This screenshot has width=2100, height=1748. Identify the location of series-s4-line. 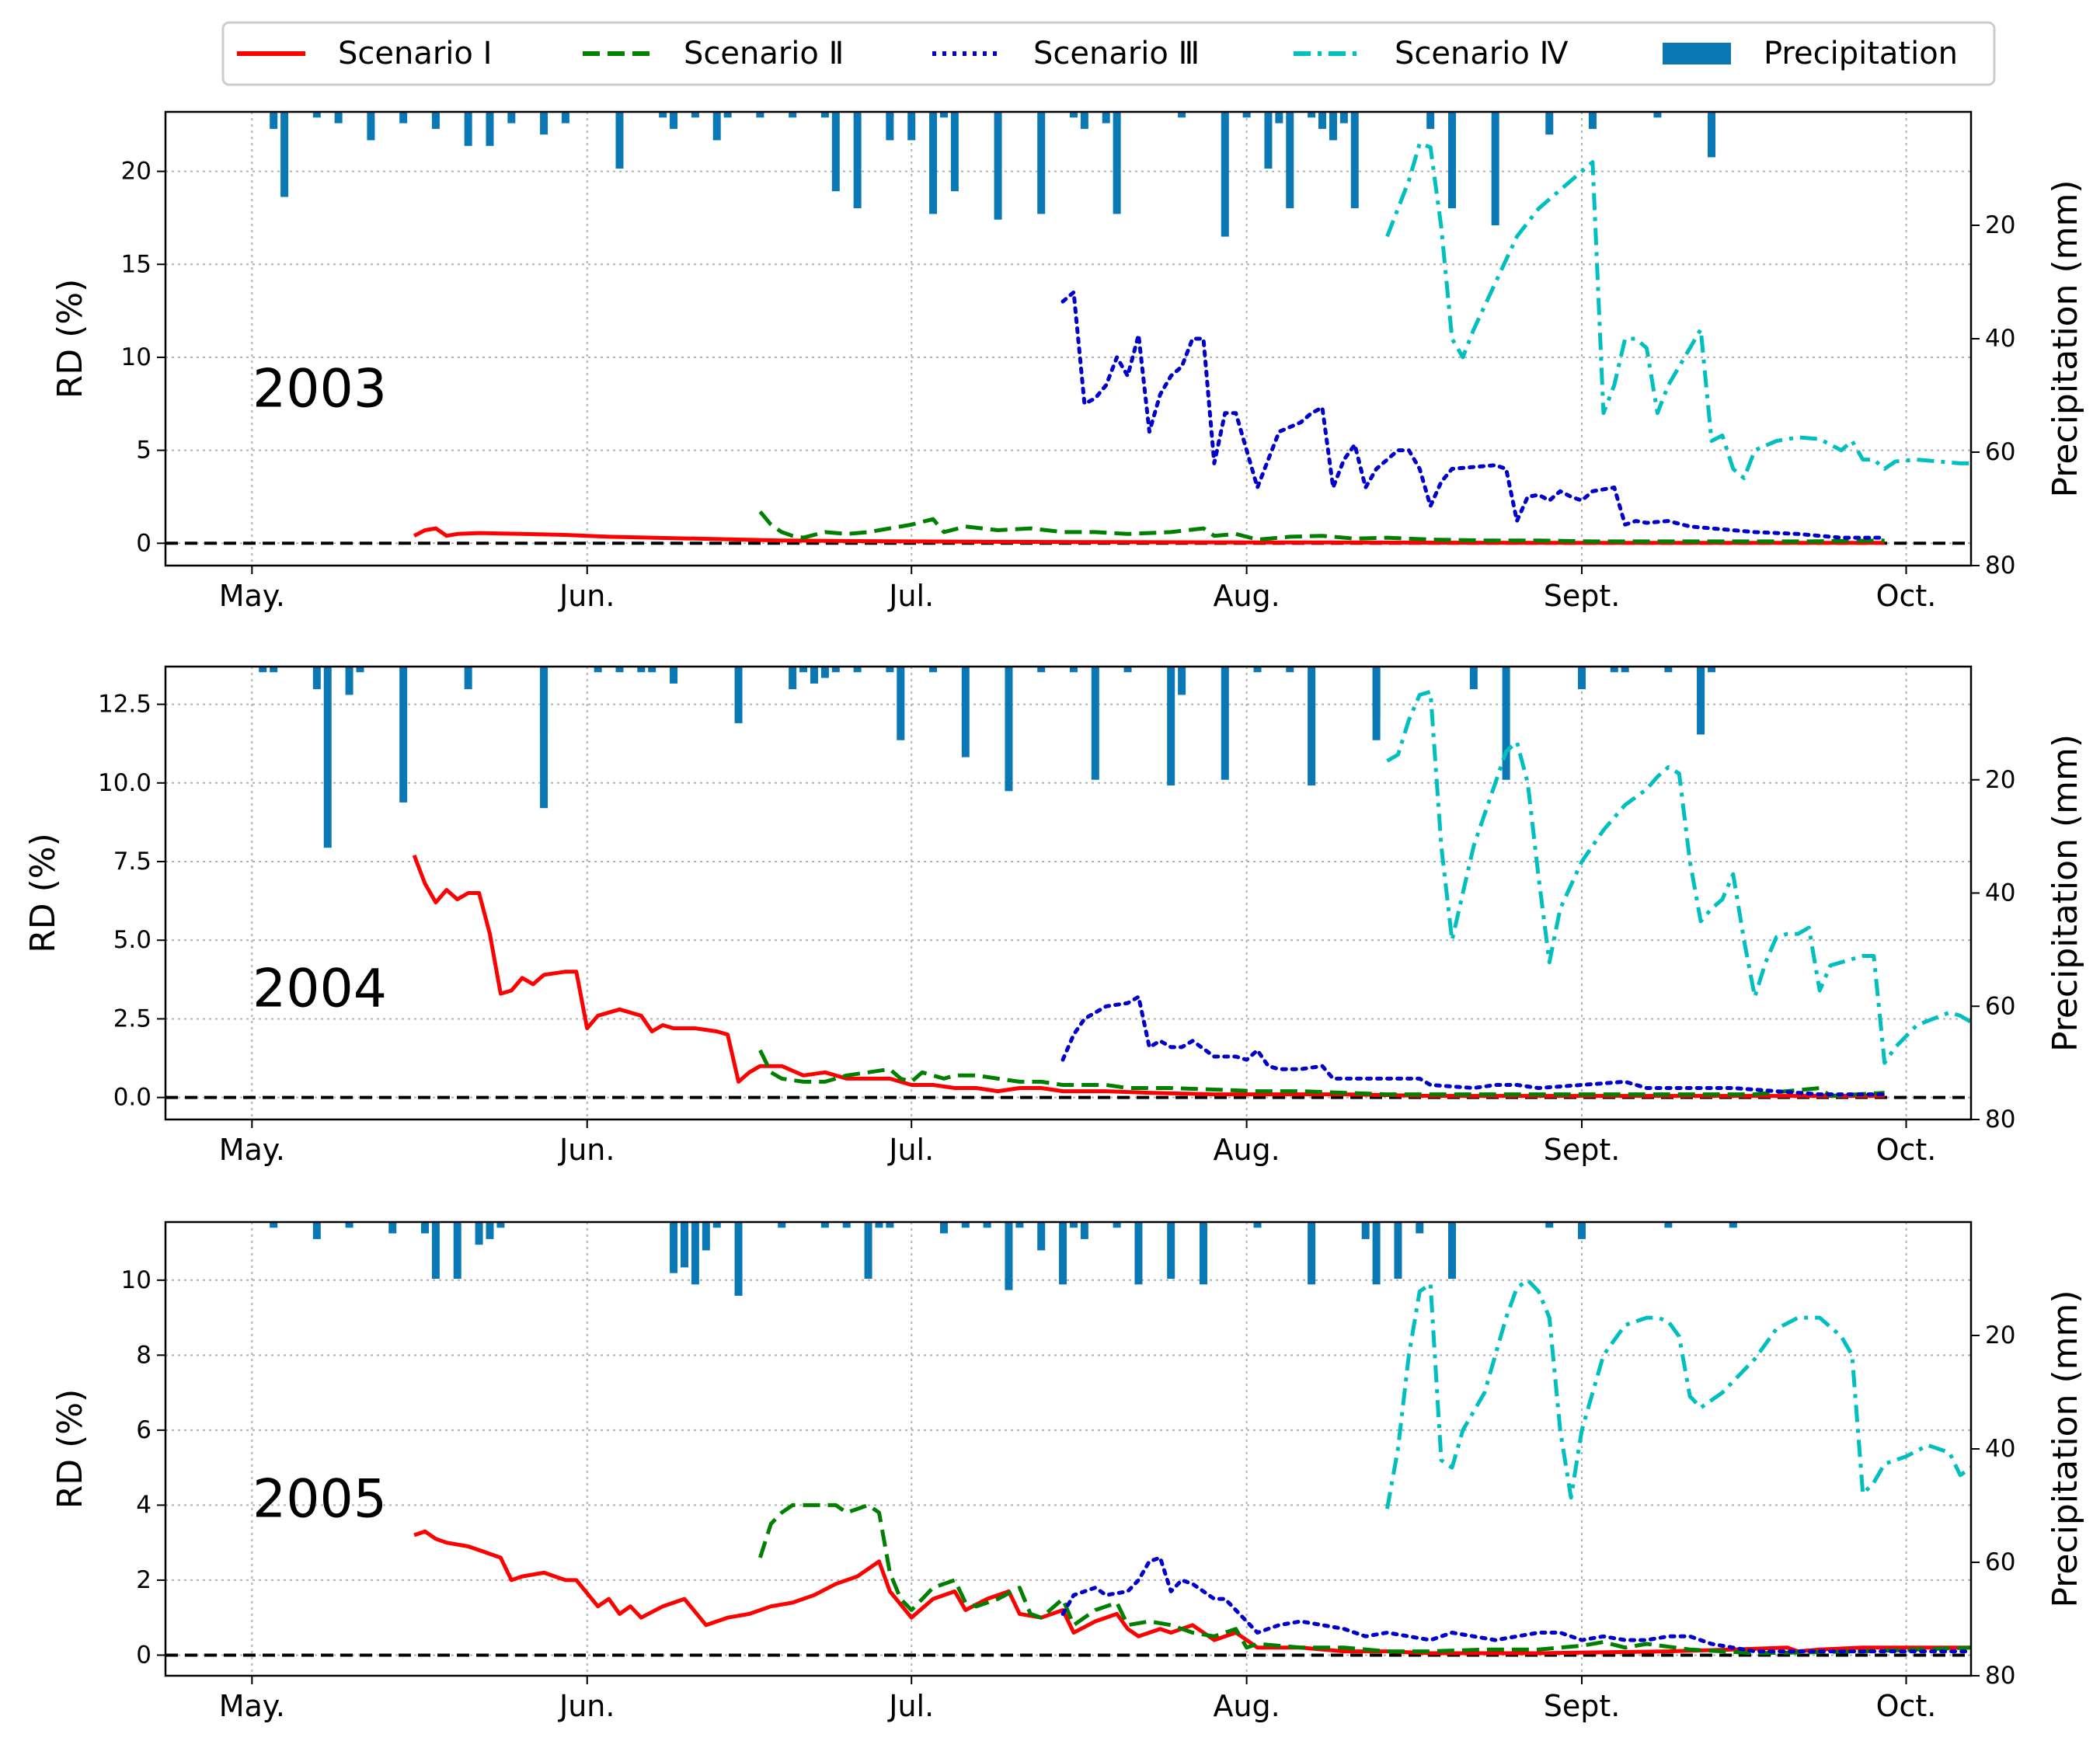
(1678, 1393).